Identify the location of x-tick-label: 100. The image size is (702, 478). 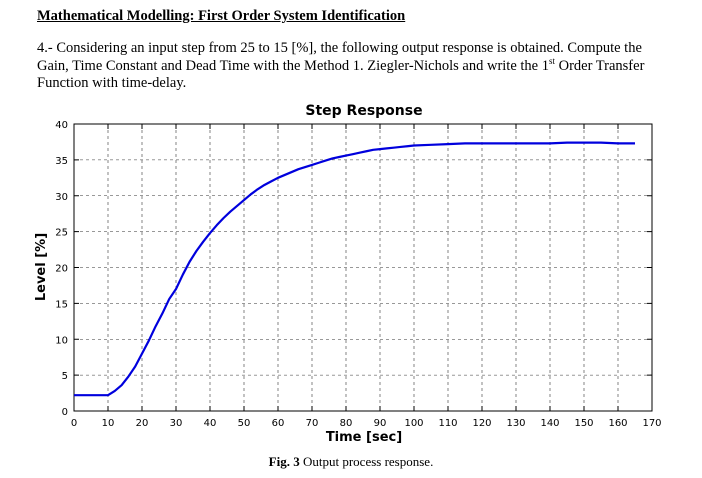
(413, 423).